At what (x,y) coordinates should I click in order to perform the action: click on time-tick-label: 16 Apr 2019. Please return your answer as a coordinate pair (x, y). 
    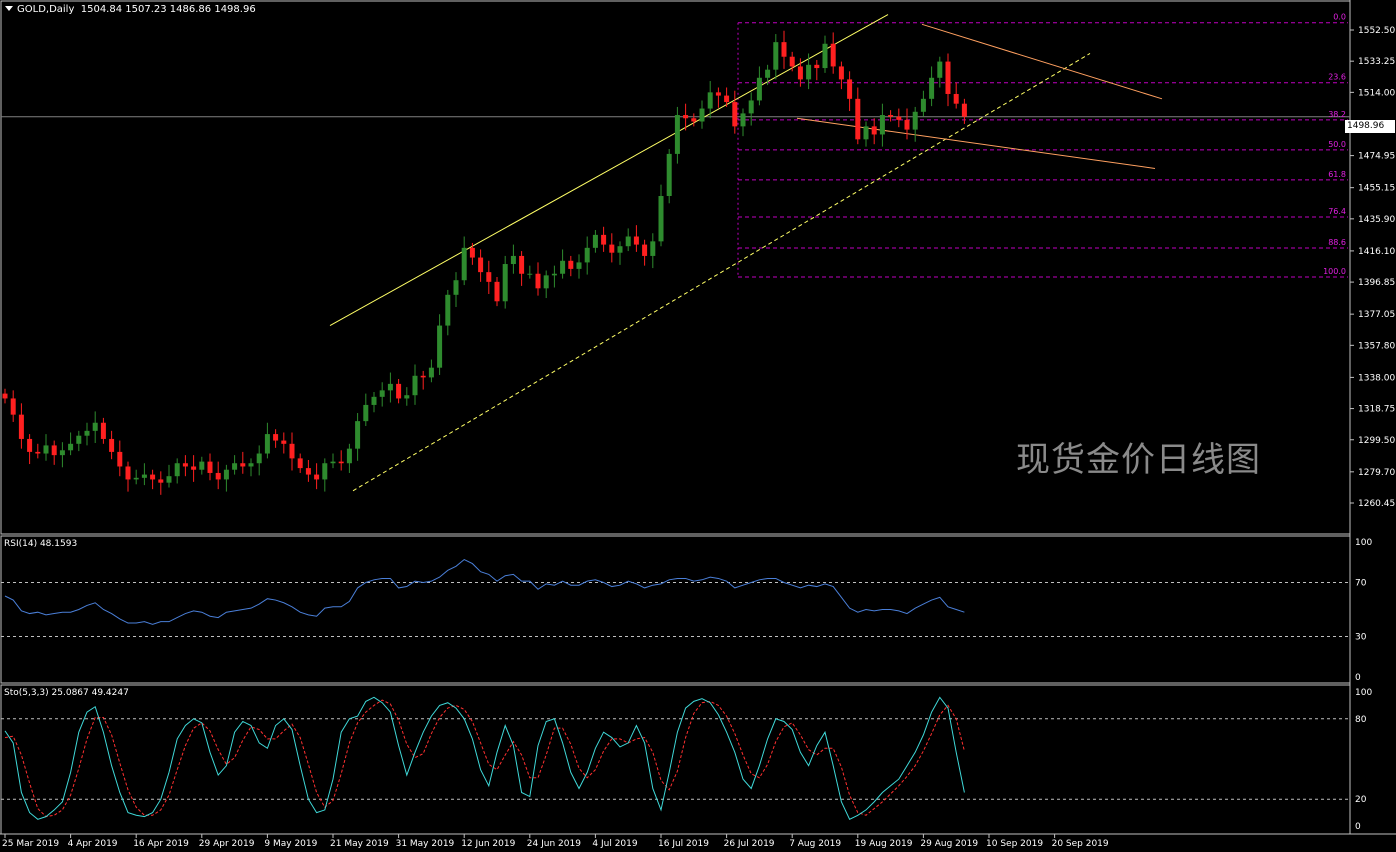
    Looking at the image, I should click on (161, 844).